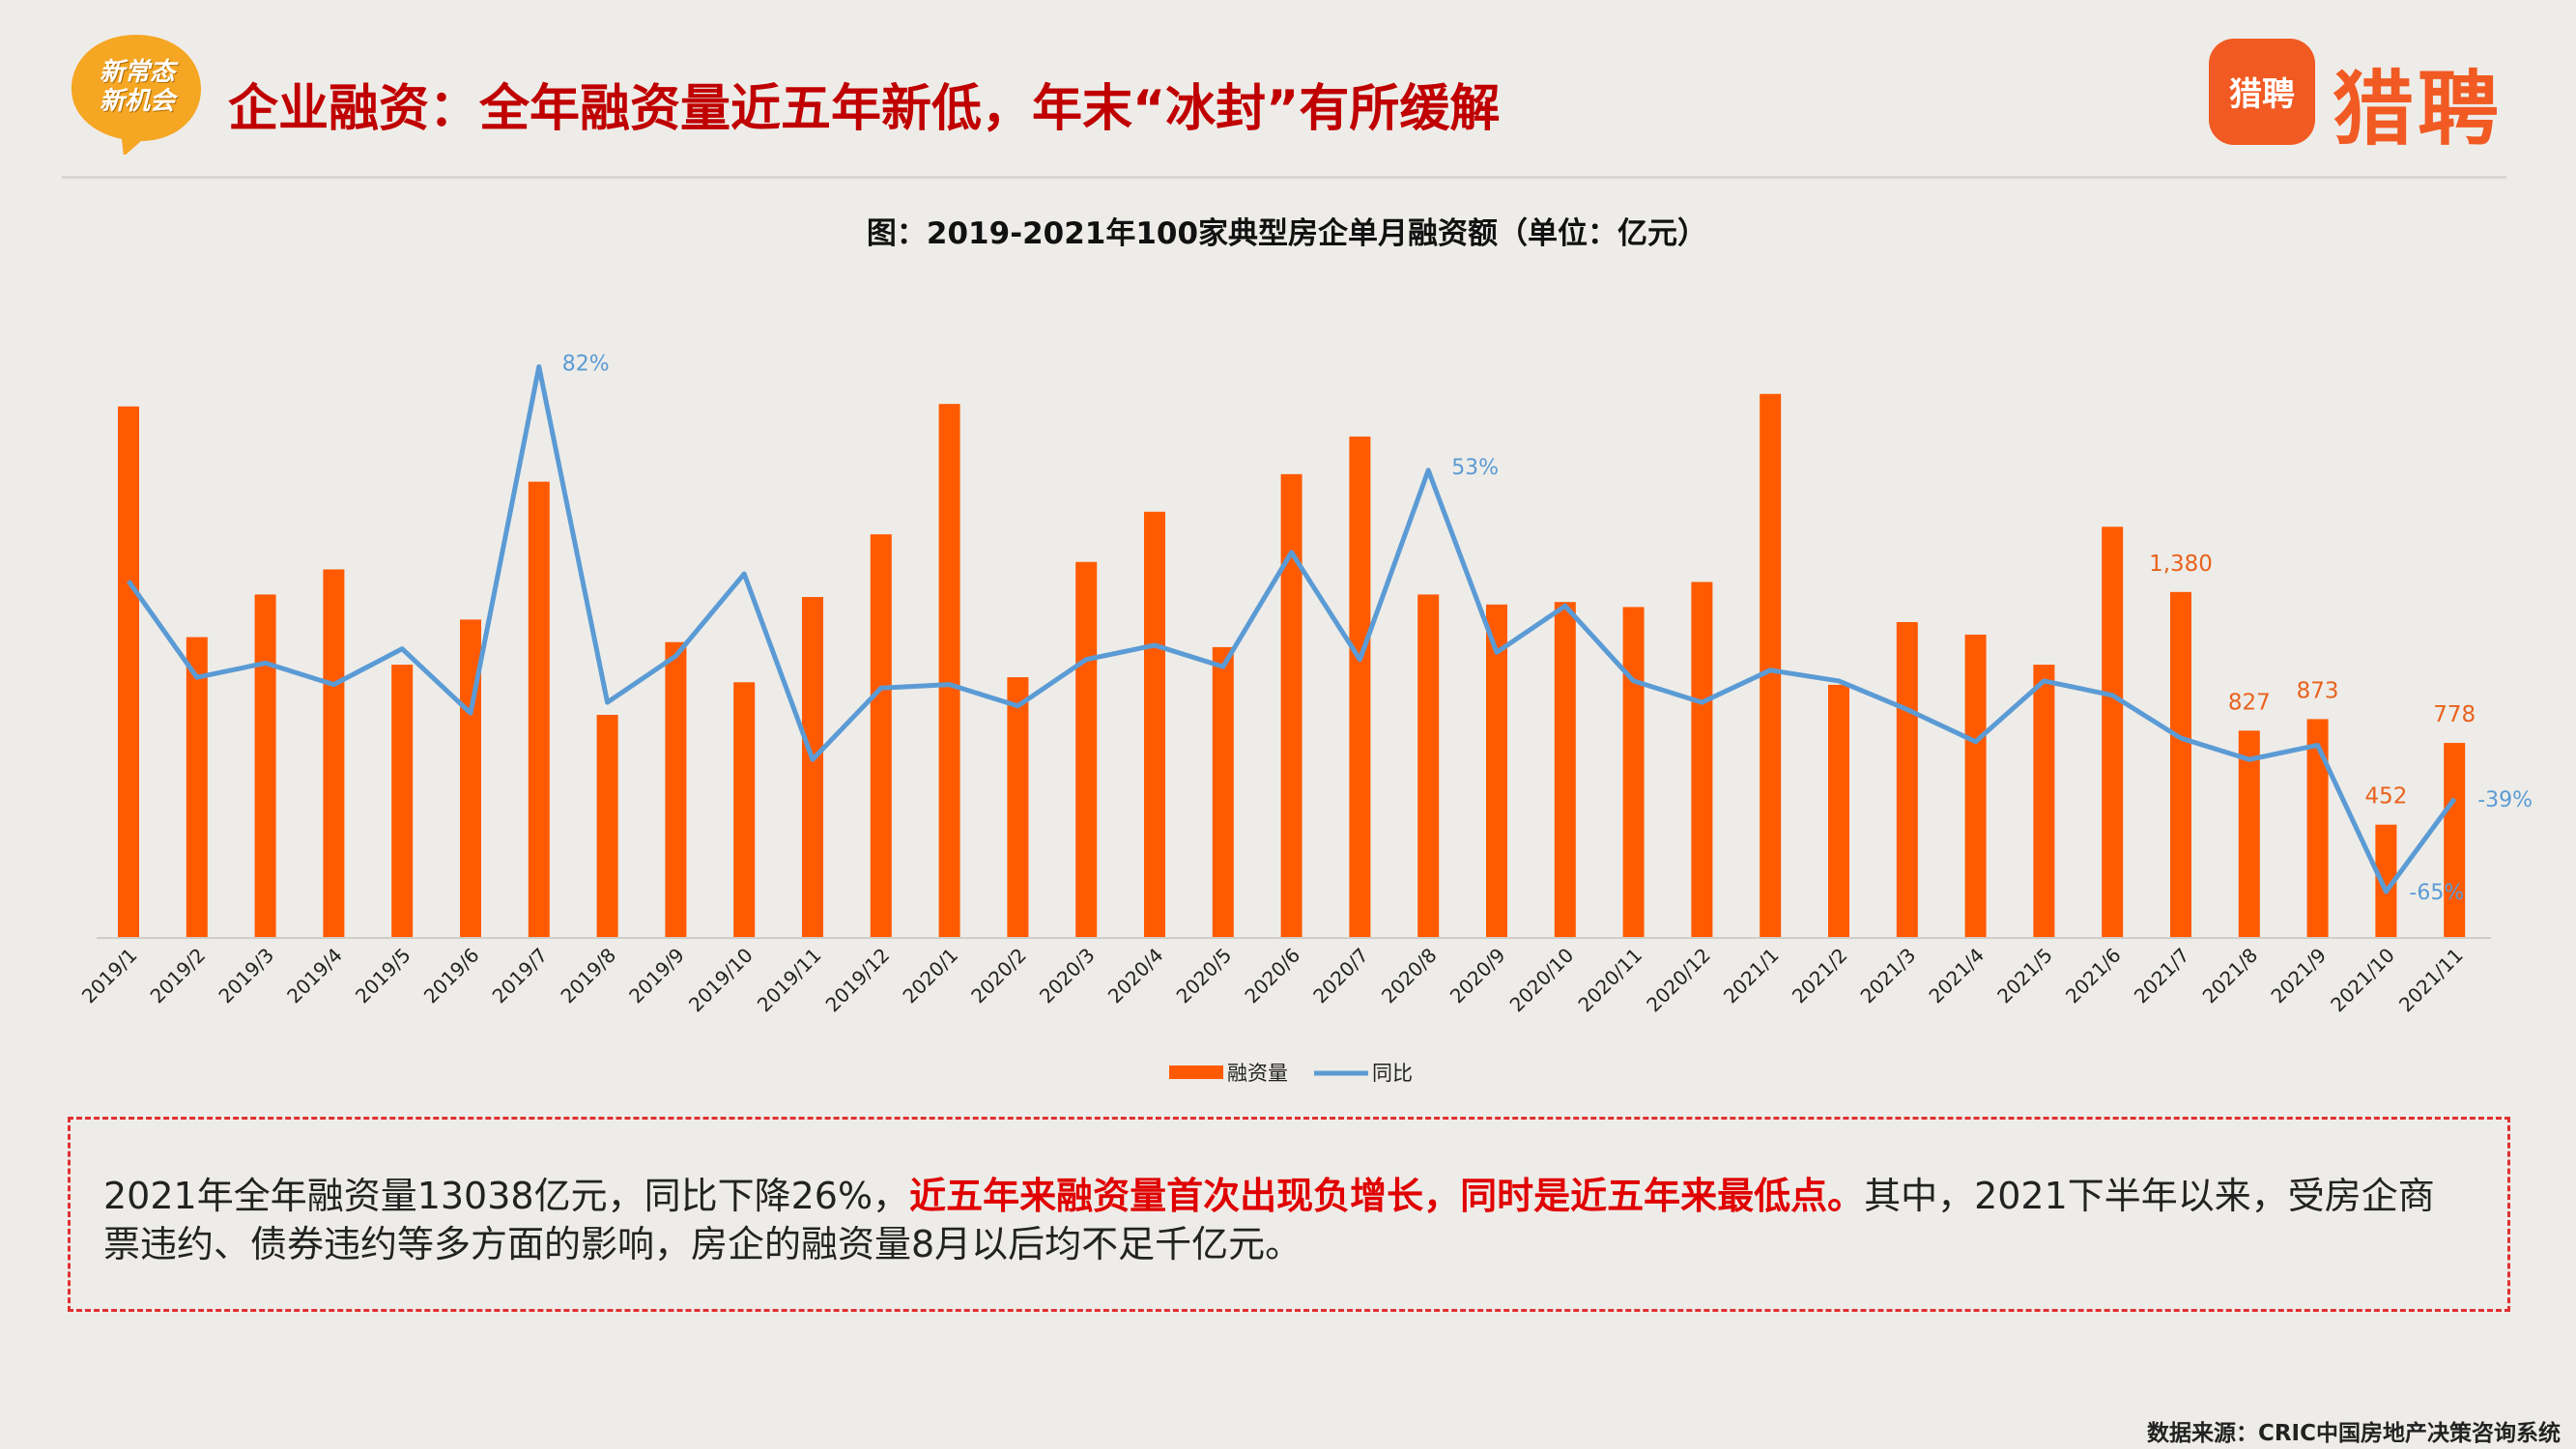 The width and height of the screenshot is (2576, 1449). I want to click on chart-legend: 融资量 同比, so click(1291, 1073).